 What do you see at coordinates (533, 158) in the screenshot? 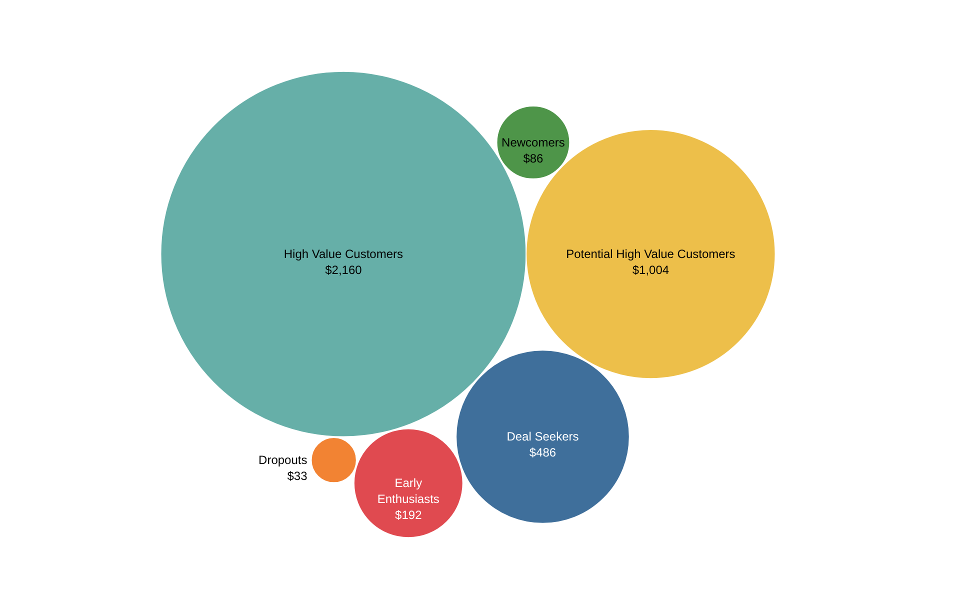
I see `data-label: $86` at bounding box center [533, 158].